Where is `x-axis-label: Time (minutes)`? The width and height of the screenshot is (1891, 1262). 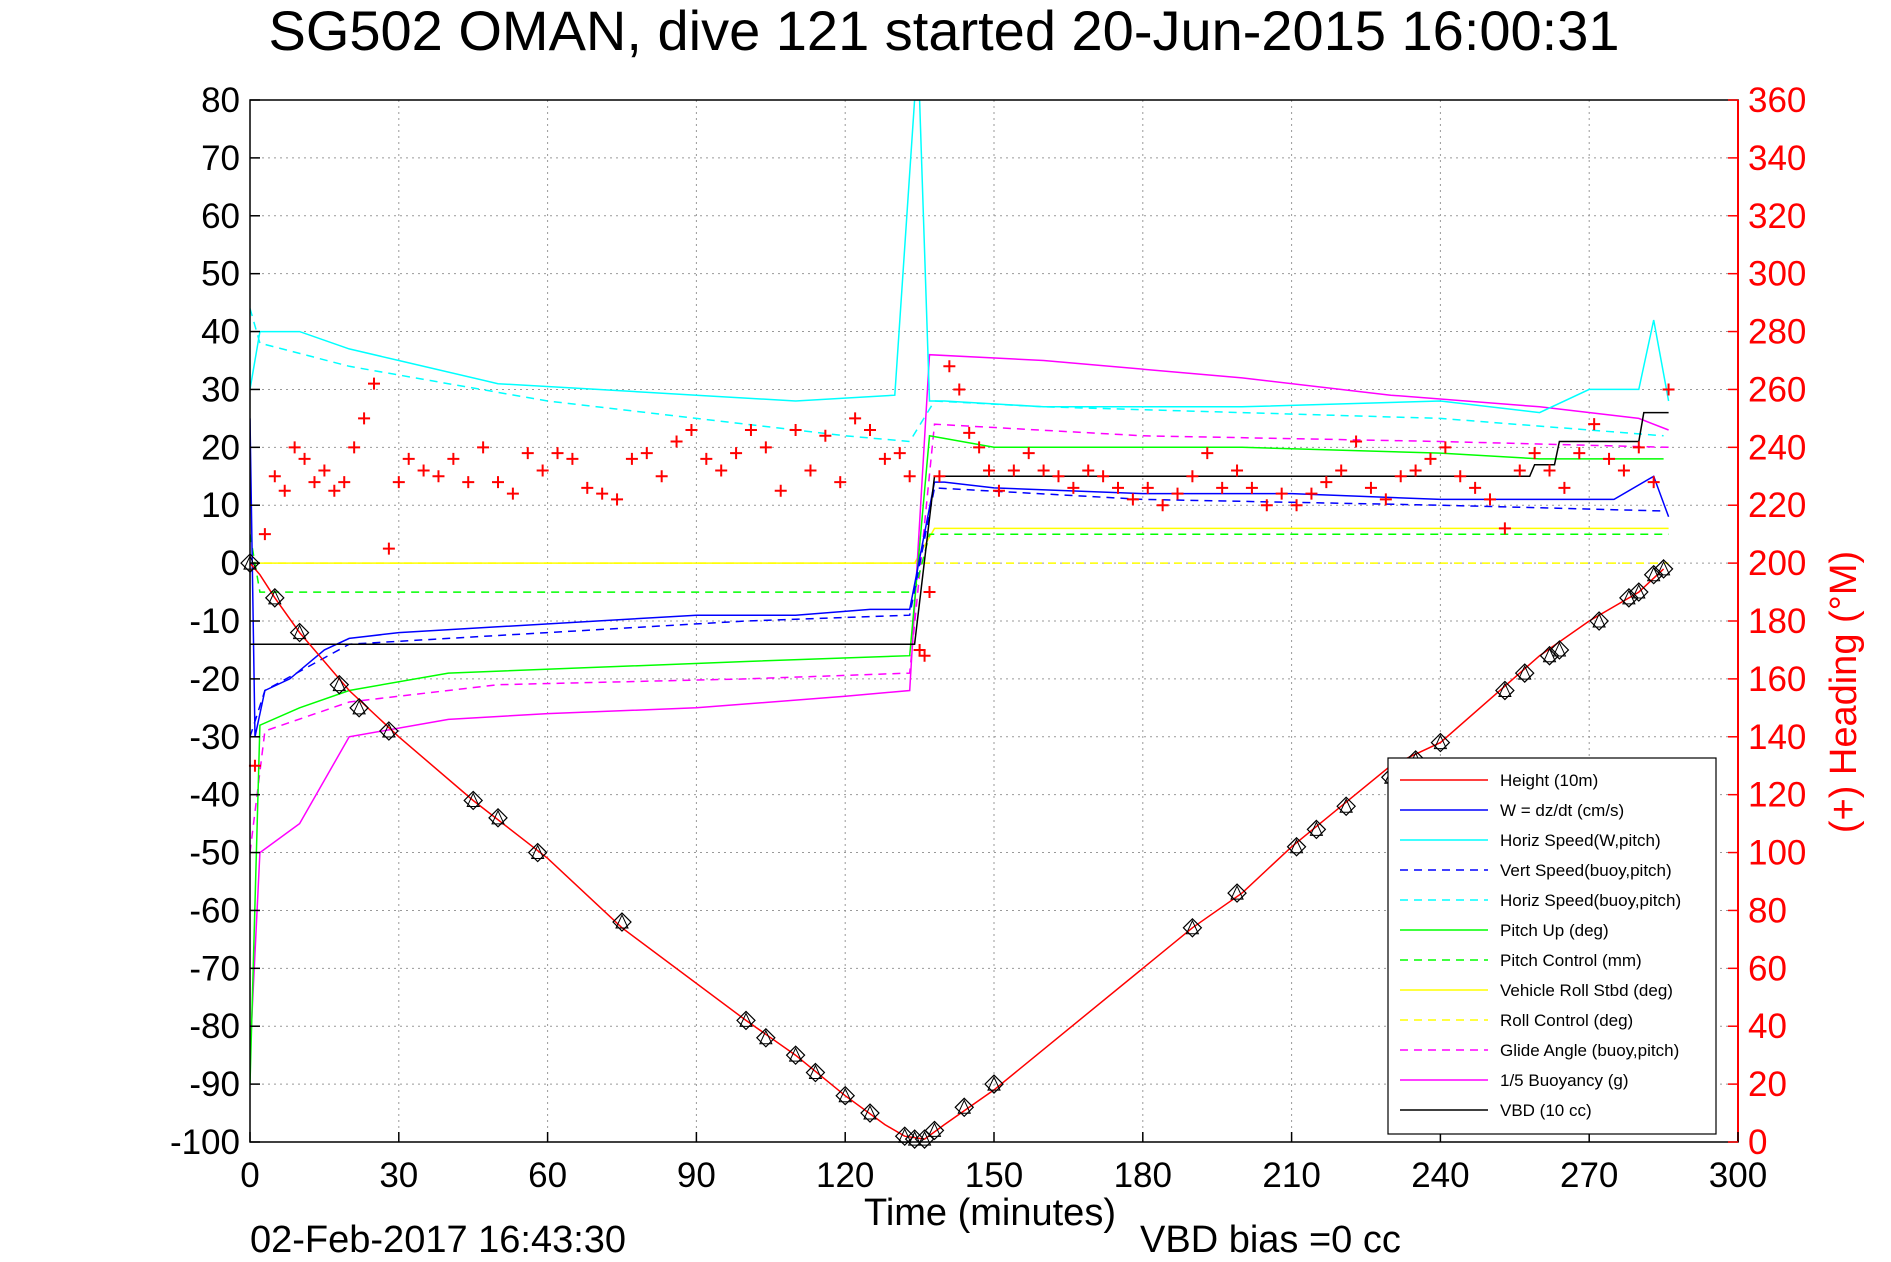
x-axis-label: Time (minutes) is located at coordinates (990, 1213).